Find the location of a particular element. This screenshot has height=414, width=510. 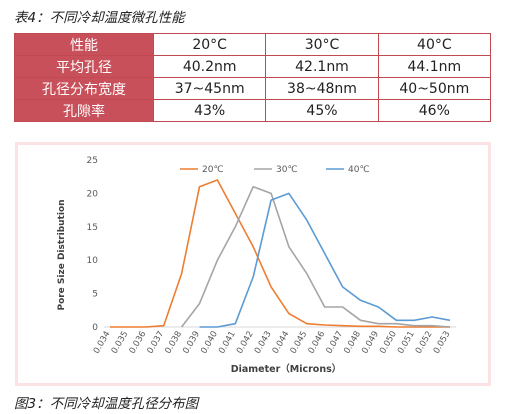

table-row: 性能 20°C 30°C 40°C is located at coordinates (253, 44).